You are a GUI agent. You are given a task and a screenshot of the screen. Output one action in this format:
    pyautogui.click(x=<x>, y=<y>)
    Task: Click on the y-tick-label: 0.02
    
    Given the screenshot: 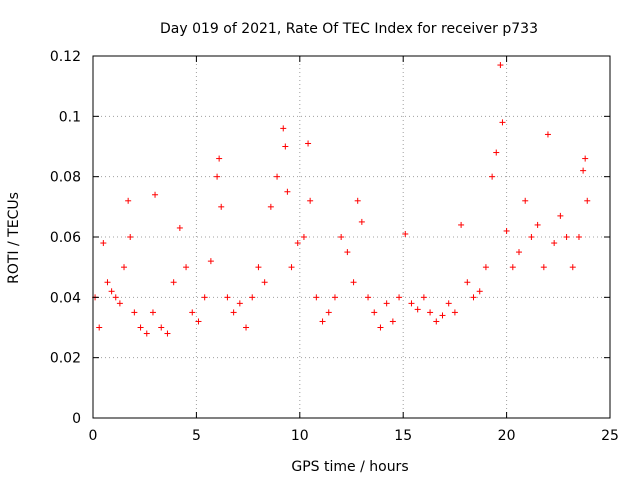 What is the action you would take?
    pyautogui.click(x=65, y=359)
    